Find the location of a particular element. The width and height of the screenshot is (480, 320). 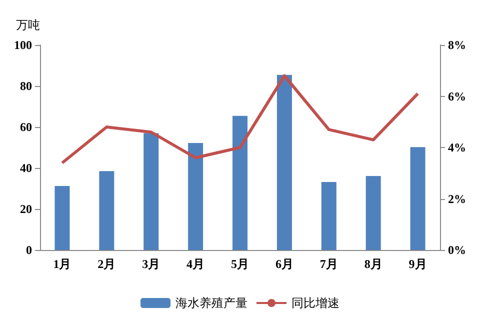

x-tick-label: 9月 is located at coordinates (417, 264).